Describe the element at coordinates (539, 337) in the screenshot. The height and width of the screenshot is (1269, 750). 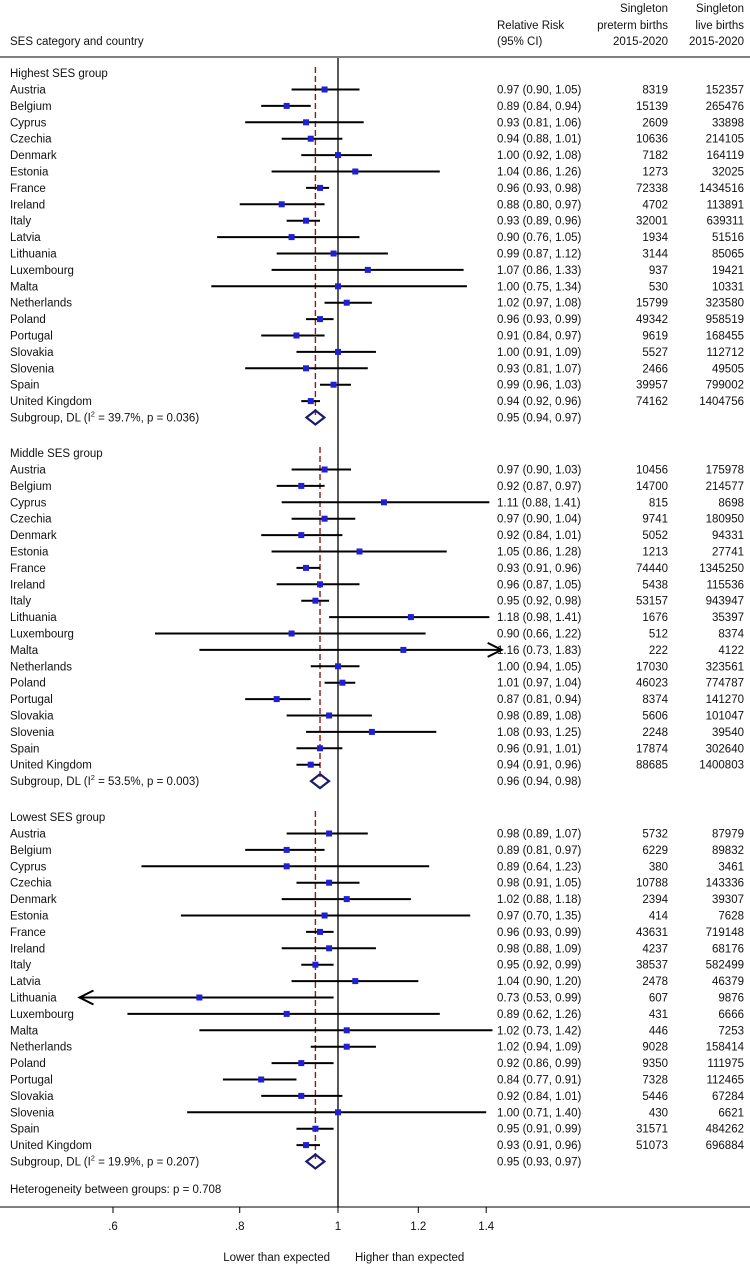
I see `row-rr-ci: 0.91 (0.84, 0.97)` at that location.